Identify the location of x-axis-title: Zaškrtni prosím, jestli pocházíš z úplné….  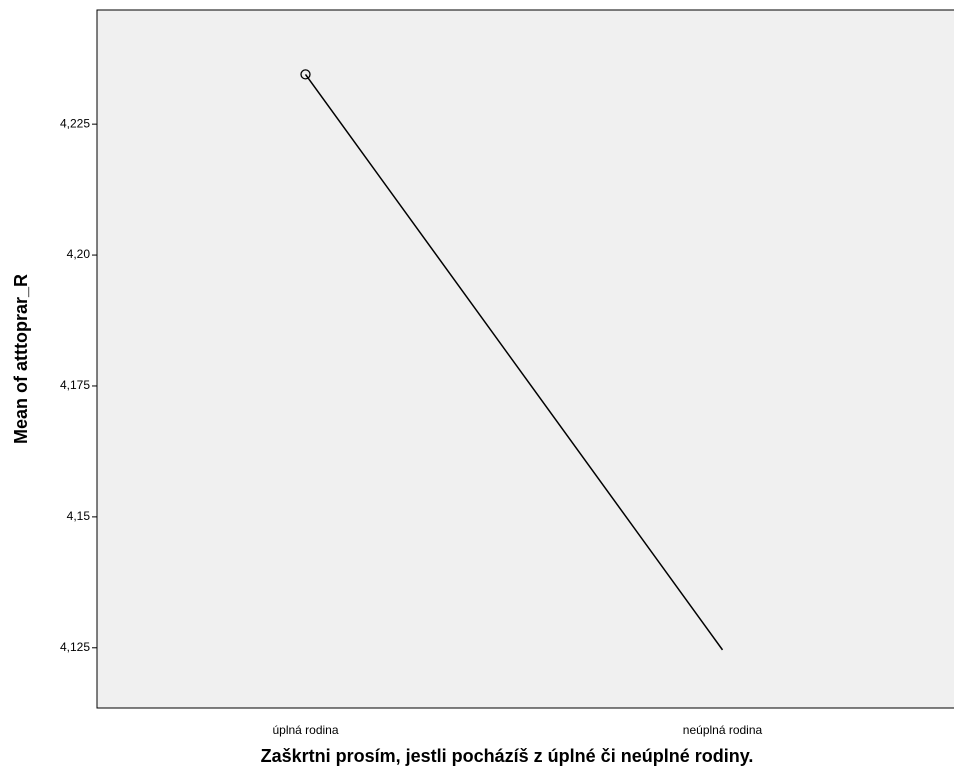
(507, 756).